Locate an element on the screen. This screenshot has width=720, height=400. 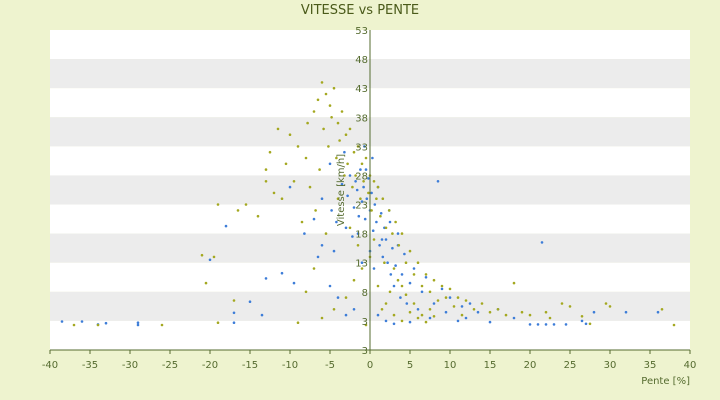
x-tick-label: -40 is located at coordinates (50, 365).